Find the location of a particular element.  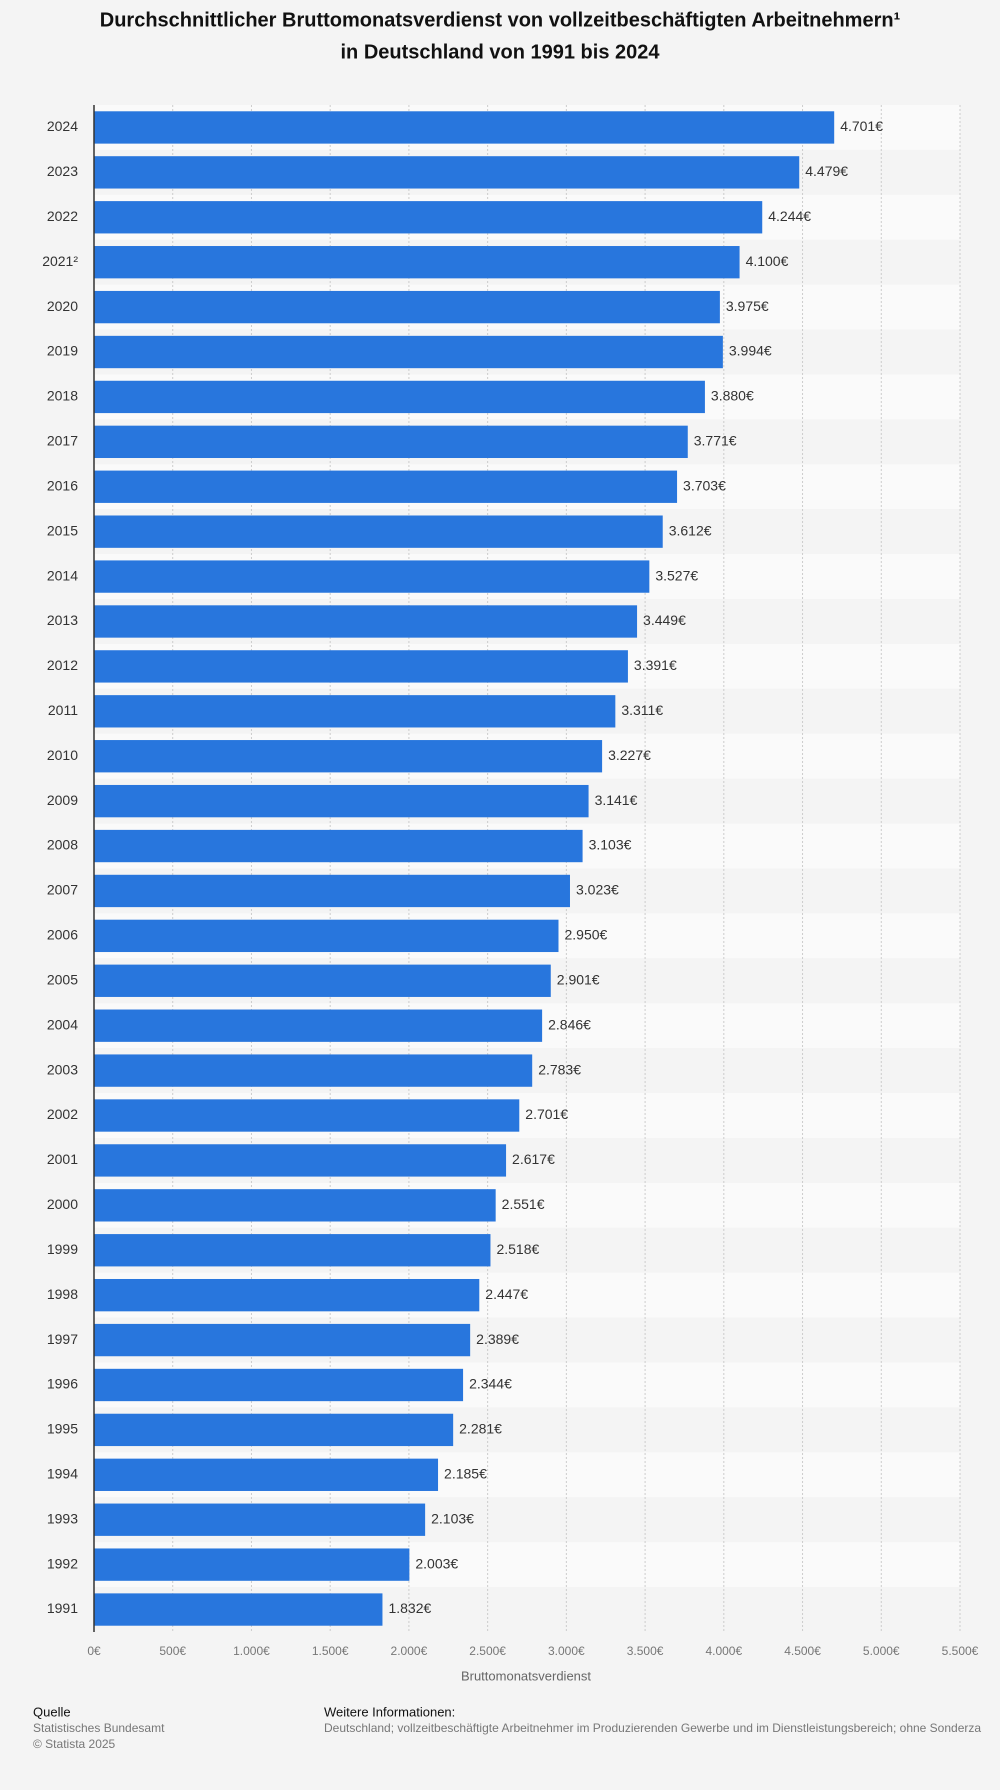

y-tick-label: 2023 is located at coordinates (62, 171).